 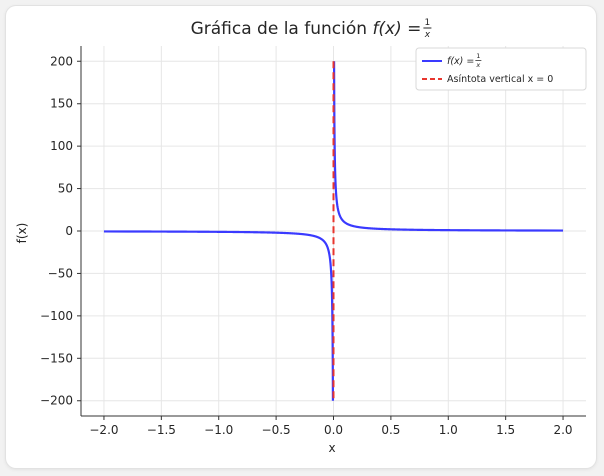 I want to click on legend-label-asymptote: Asíntota vertical x = 0, so click(x=500, y=79).